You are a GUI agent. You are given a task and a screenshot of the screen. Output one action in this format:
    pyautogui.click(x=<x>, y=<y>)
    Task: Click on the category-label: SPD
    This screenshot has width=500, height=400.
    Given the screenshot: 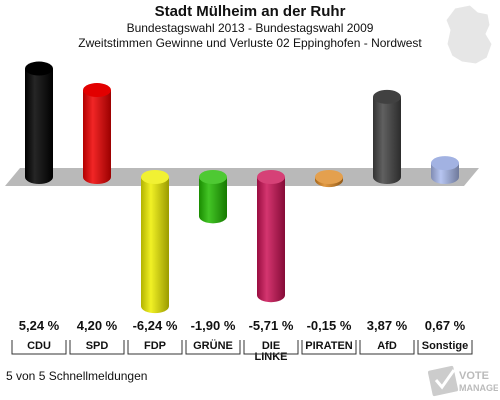 What is the action you would take?
    pyautogui.click(x=97, y=346)
    